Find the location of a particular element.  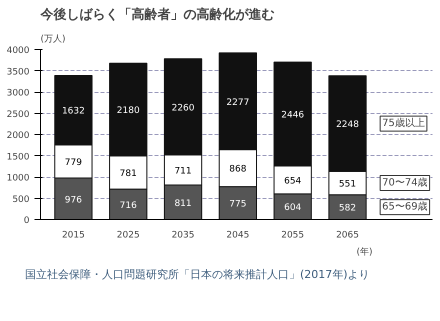

chart-title: 今後しばらく「高齢者」の高齢化が進む is located at coordinates (157, 14).